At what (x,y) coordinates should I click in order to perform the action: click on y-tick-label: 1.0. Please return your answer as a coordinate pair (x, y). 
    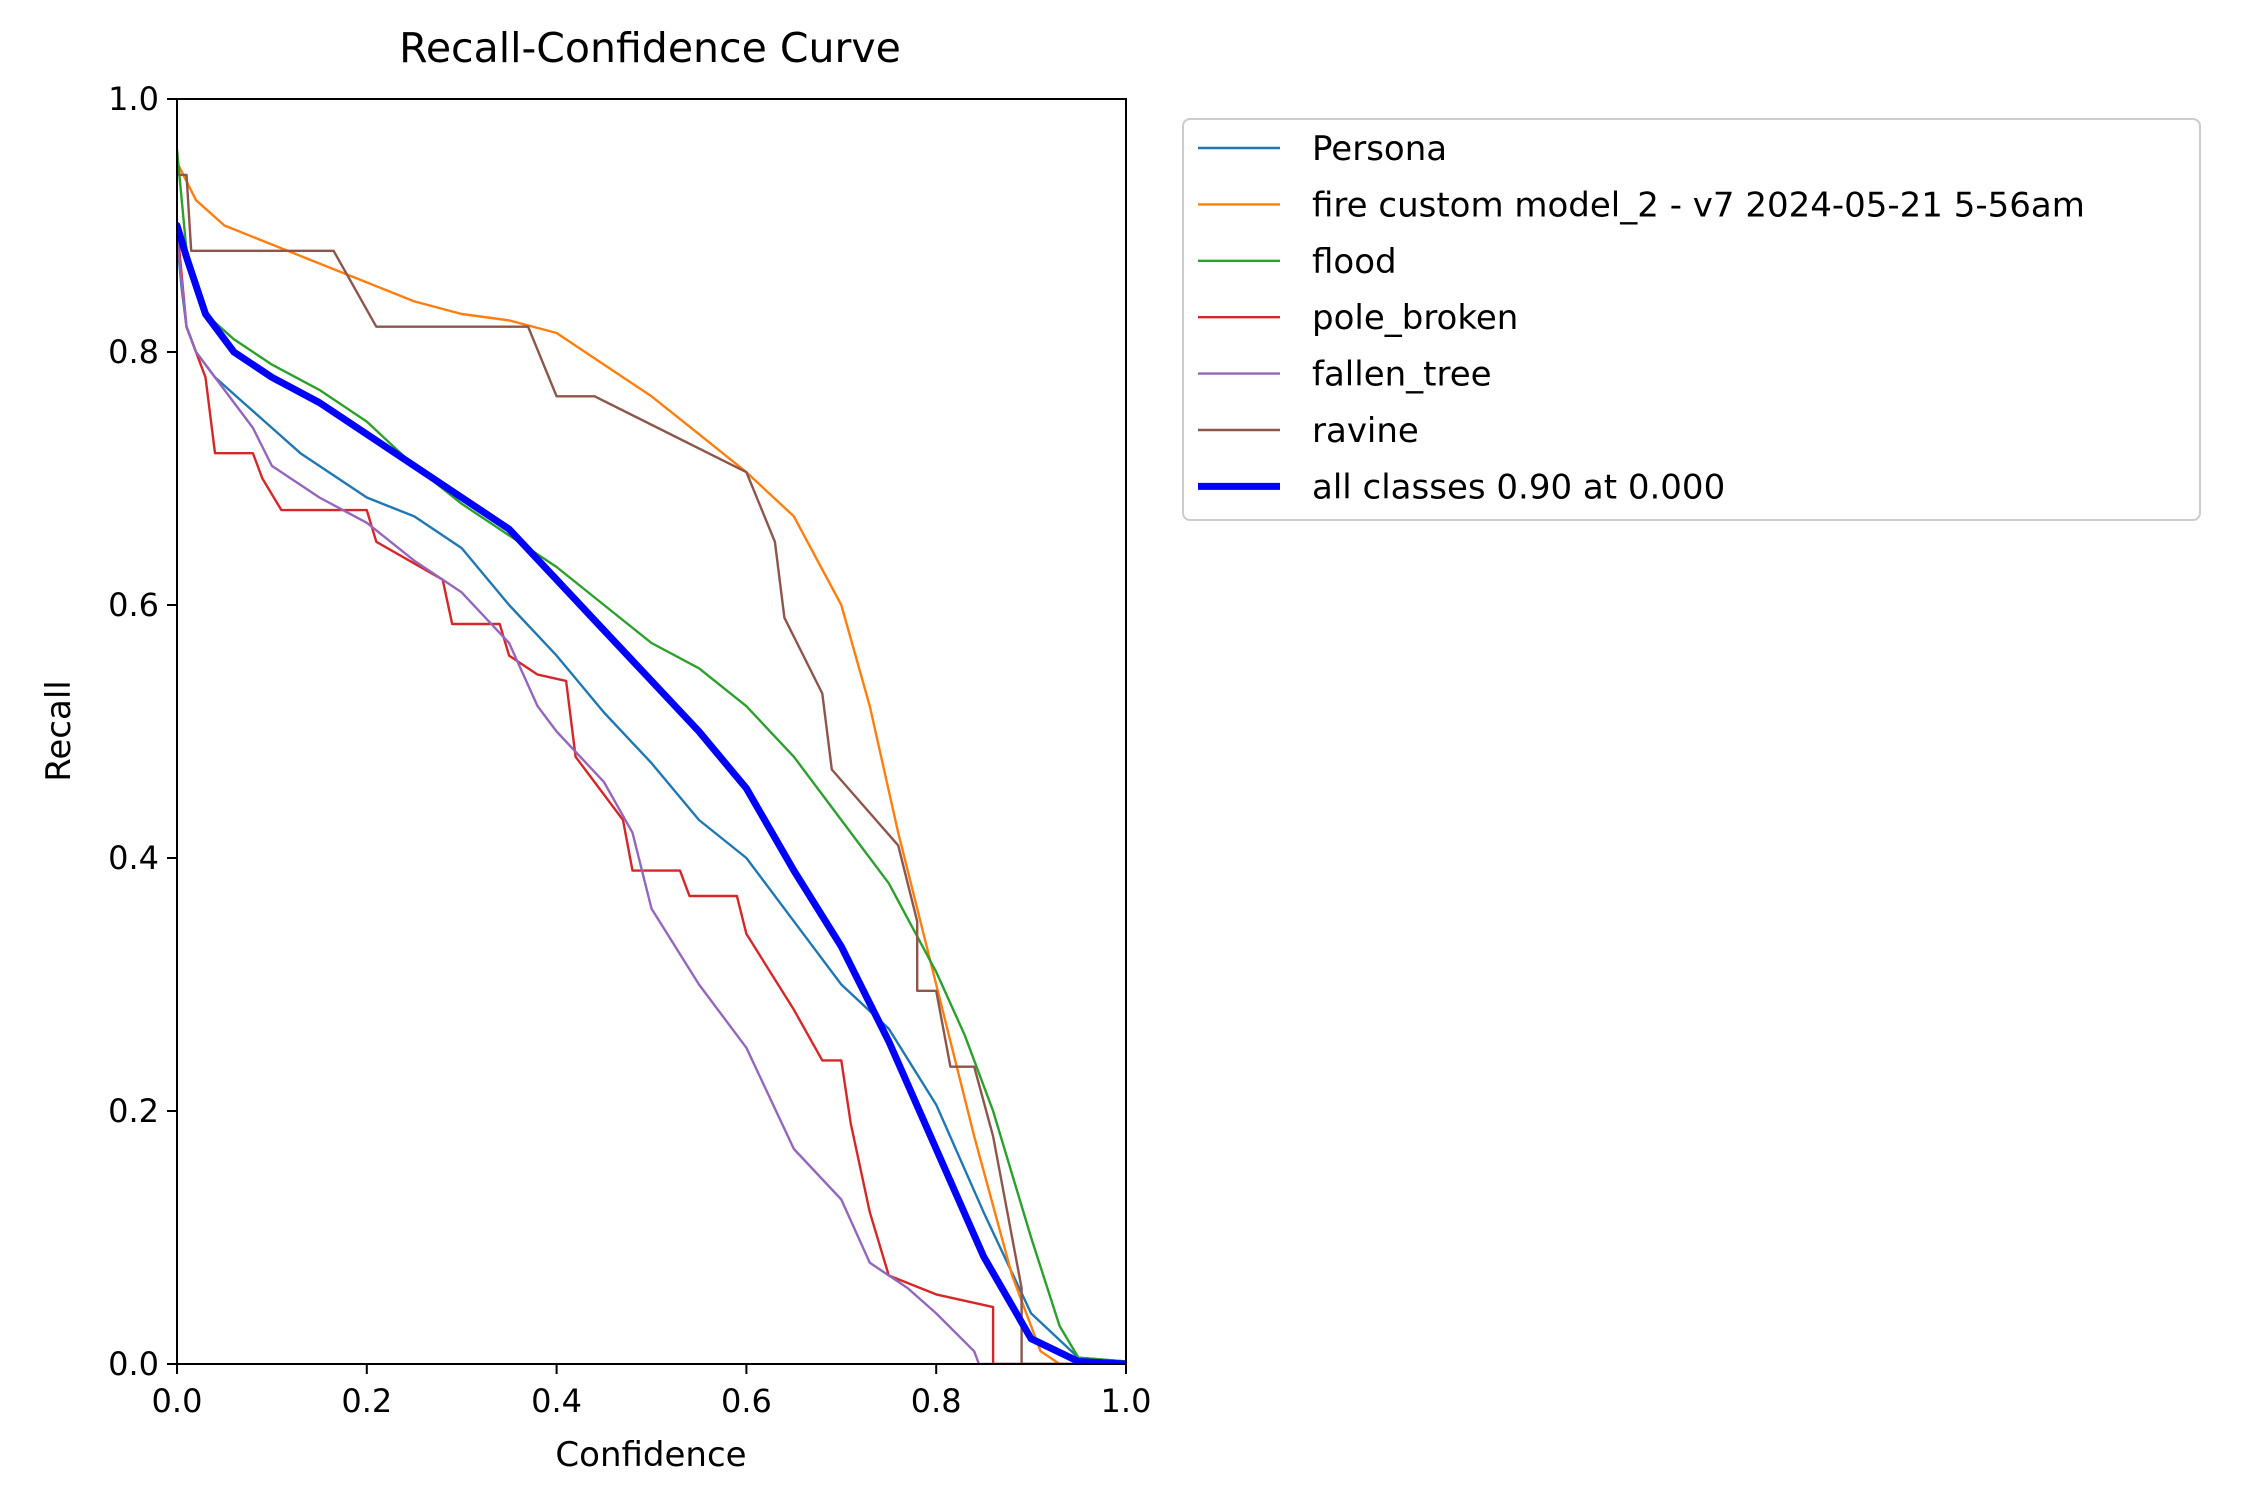
    Looking at the image, I should click on (133, 99).